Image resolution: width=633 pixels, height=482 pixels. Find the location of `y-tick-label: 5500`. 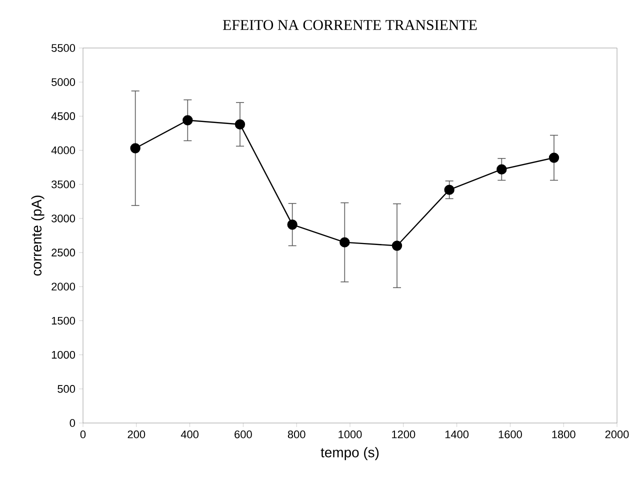

y-tick-label: 5500 is located at coordinates (64, 48).